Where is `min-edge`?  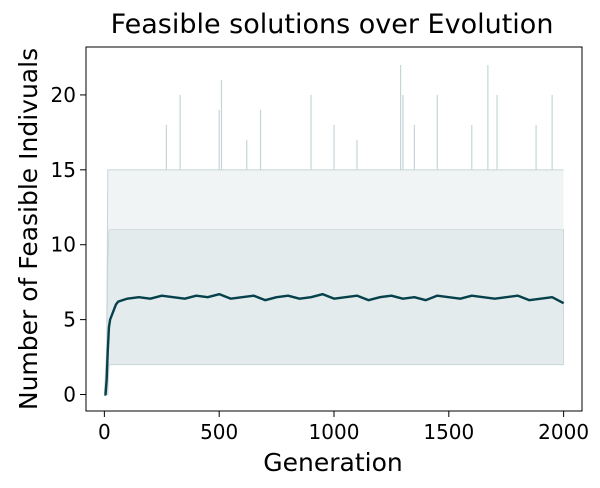 min-edge is located at coordinates (334, 380).